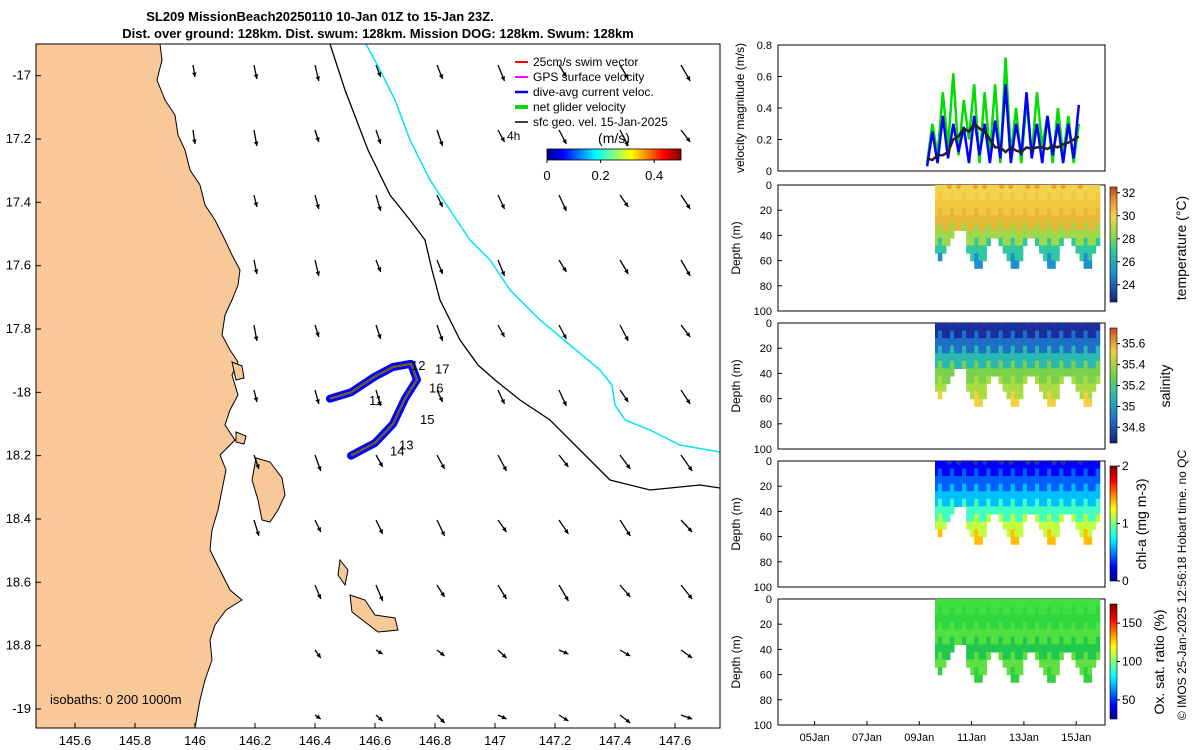 The width and height of the screenshot is (1200, 750). What do you see at coordinates (615, 740) in the screenshot?
I see `map-x-tick-label: 147.4` at bounding box center [615, 740].